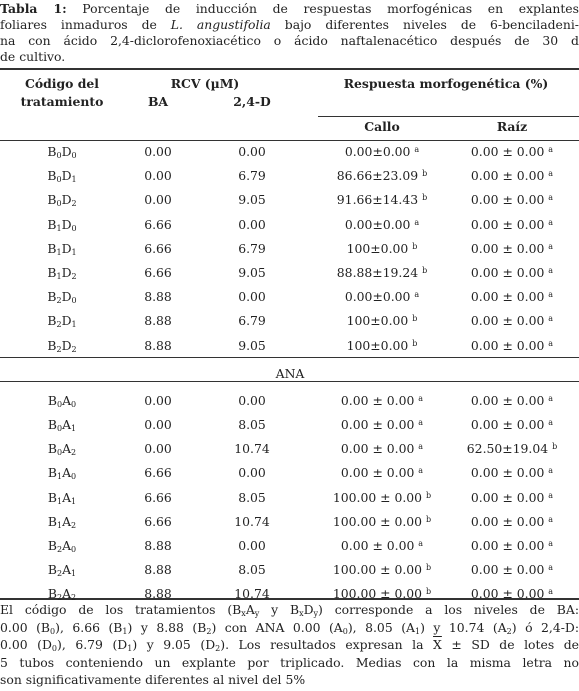 This screenshot has width=579, height=691. Describe the element at coordinates (512, 449) in the screenshot. I see `value-cell: 62.50±19.04 b` at that location.